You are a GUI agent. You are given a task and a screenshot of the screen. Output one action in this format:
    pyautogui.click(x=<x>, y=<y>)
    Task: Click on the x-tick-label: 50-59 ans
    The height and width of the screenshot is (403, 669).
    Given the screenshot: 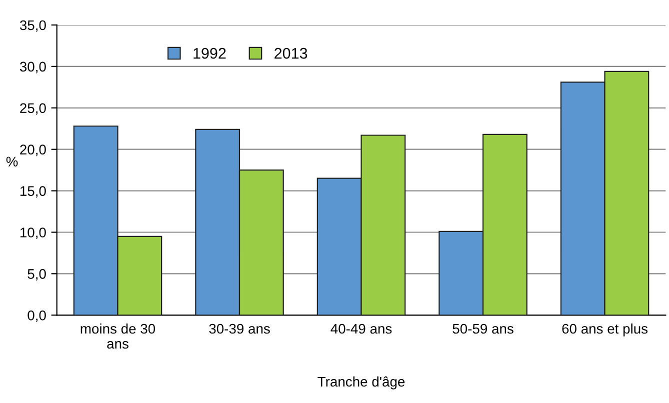 What is the action you would take?
    pyautogui.click(x=483, y=329)
    